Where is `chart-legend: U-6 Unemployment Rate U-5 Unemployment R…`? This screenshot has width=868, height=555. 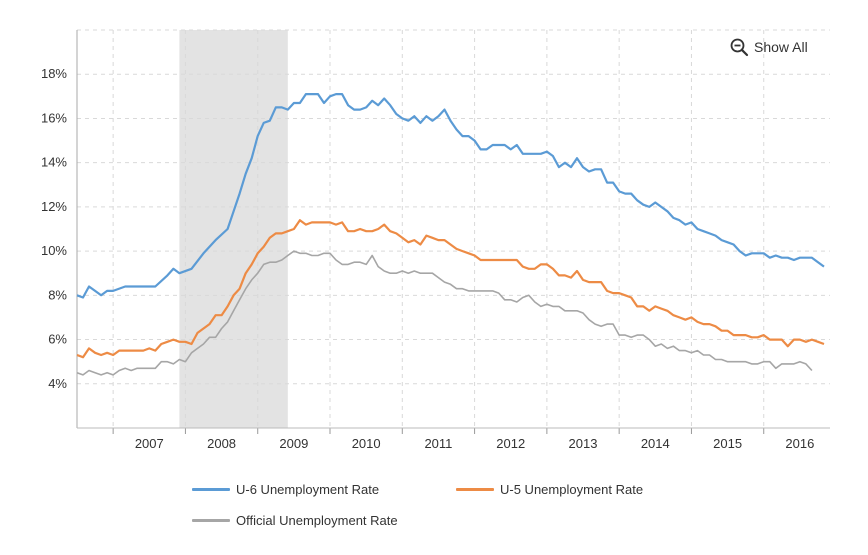
chart-legend: U-6 Unemployment Rate U-5 Unemployment R… is located at coordinates (434, 508).